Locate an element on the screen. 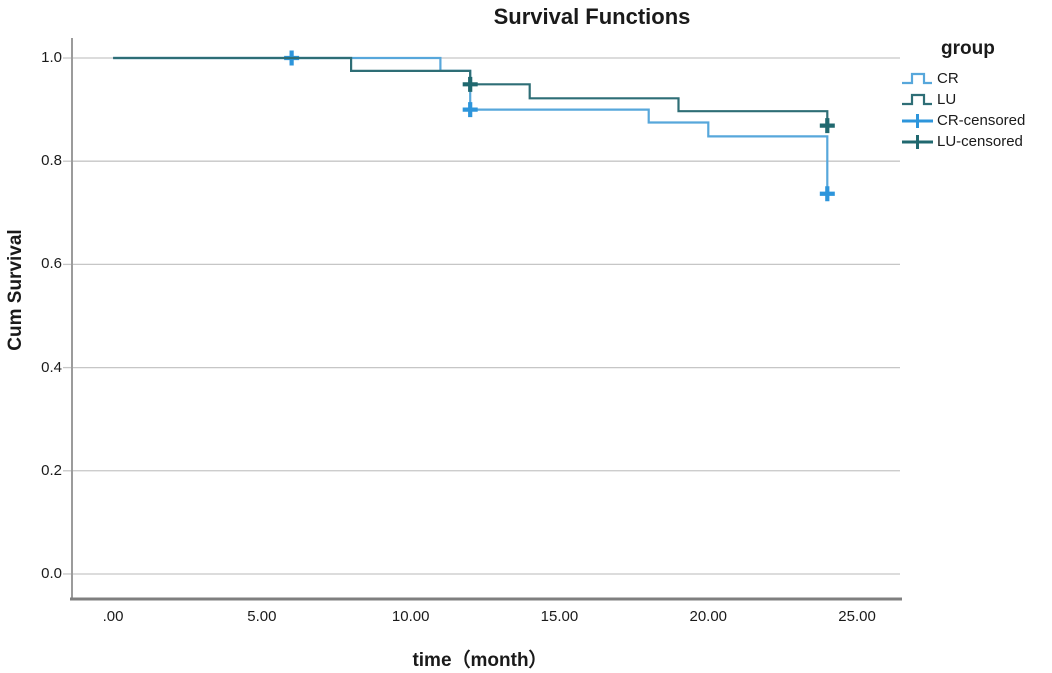  legend-item-label: CR is located at coordinates (948, 78).